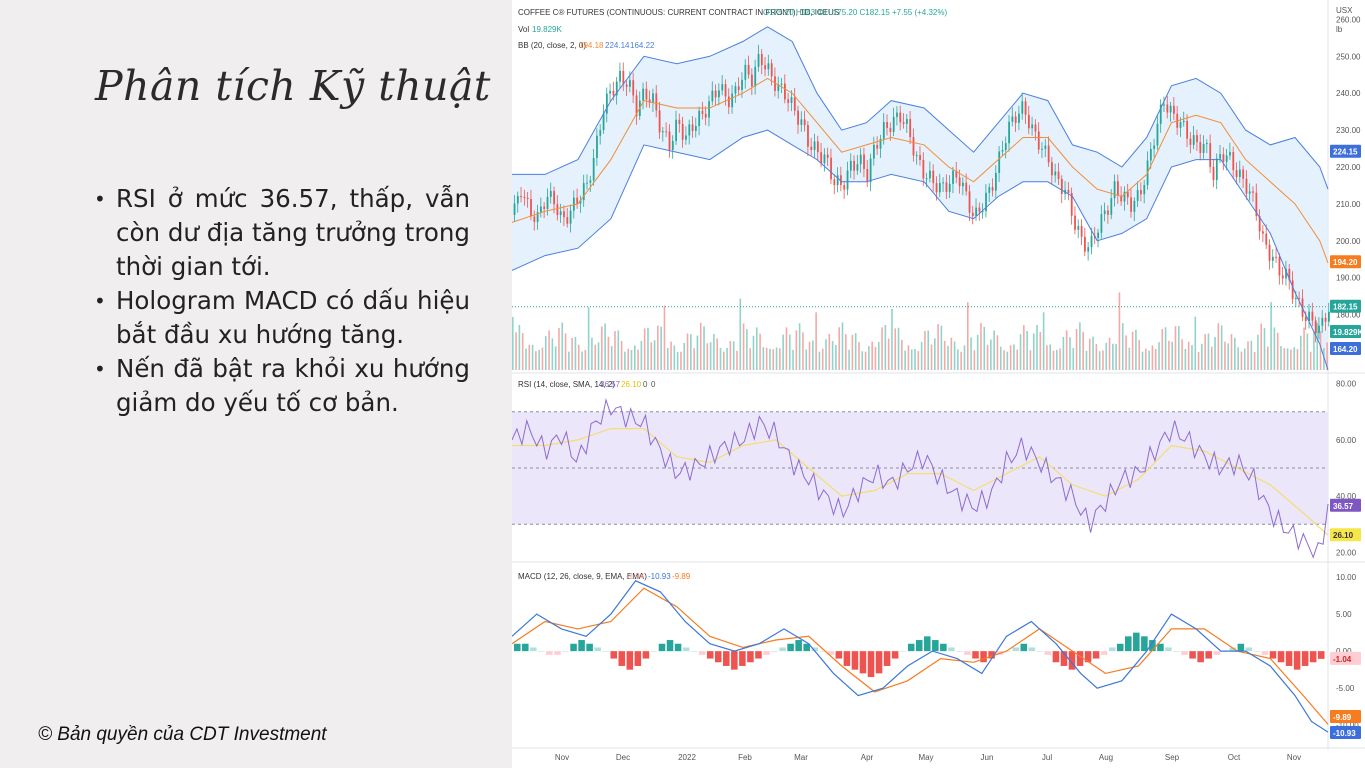  Describe the element at coordinates (562, 757) in the screenshot. I see `time-axis-tick: Nov` at that location.